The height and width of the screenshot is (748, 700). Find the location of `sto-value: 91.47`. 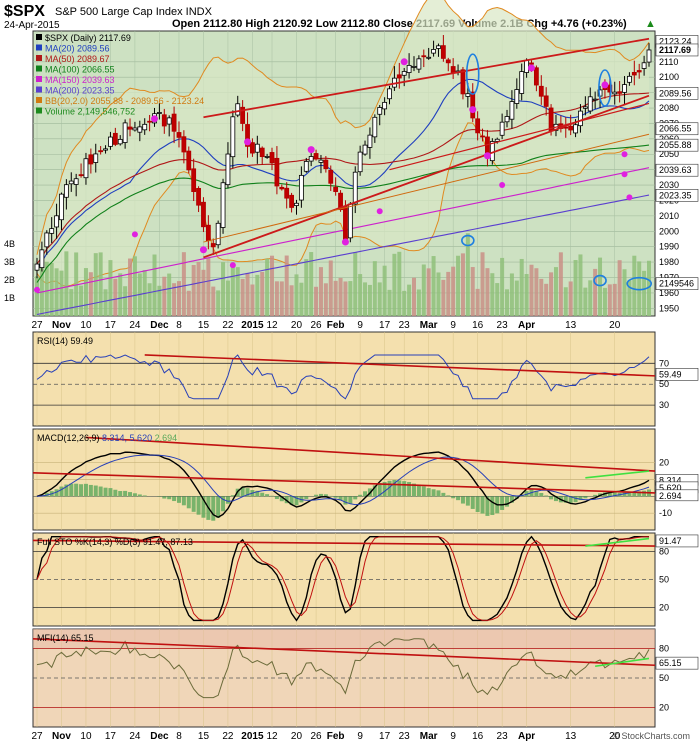

sto-value: 91.47 is located at coordinates (670, 541).